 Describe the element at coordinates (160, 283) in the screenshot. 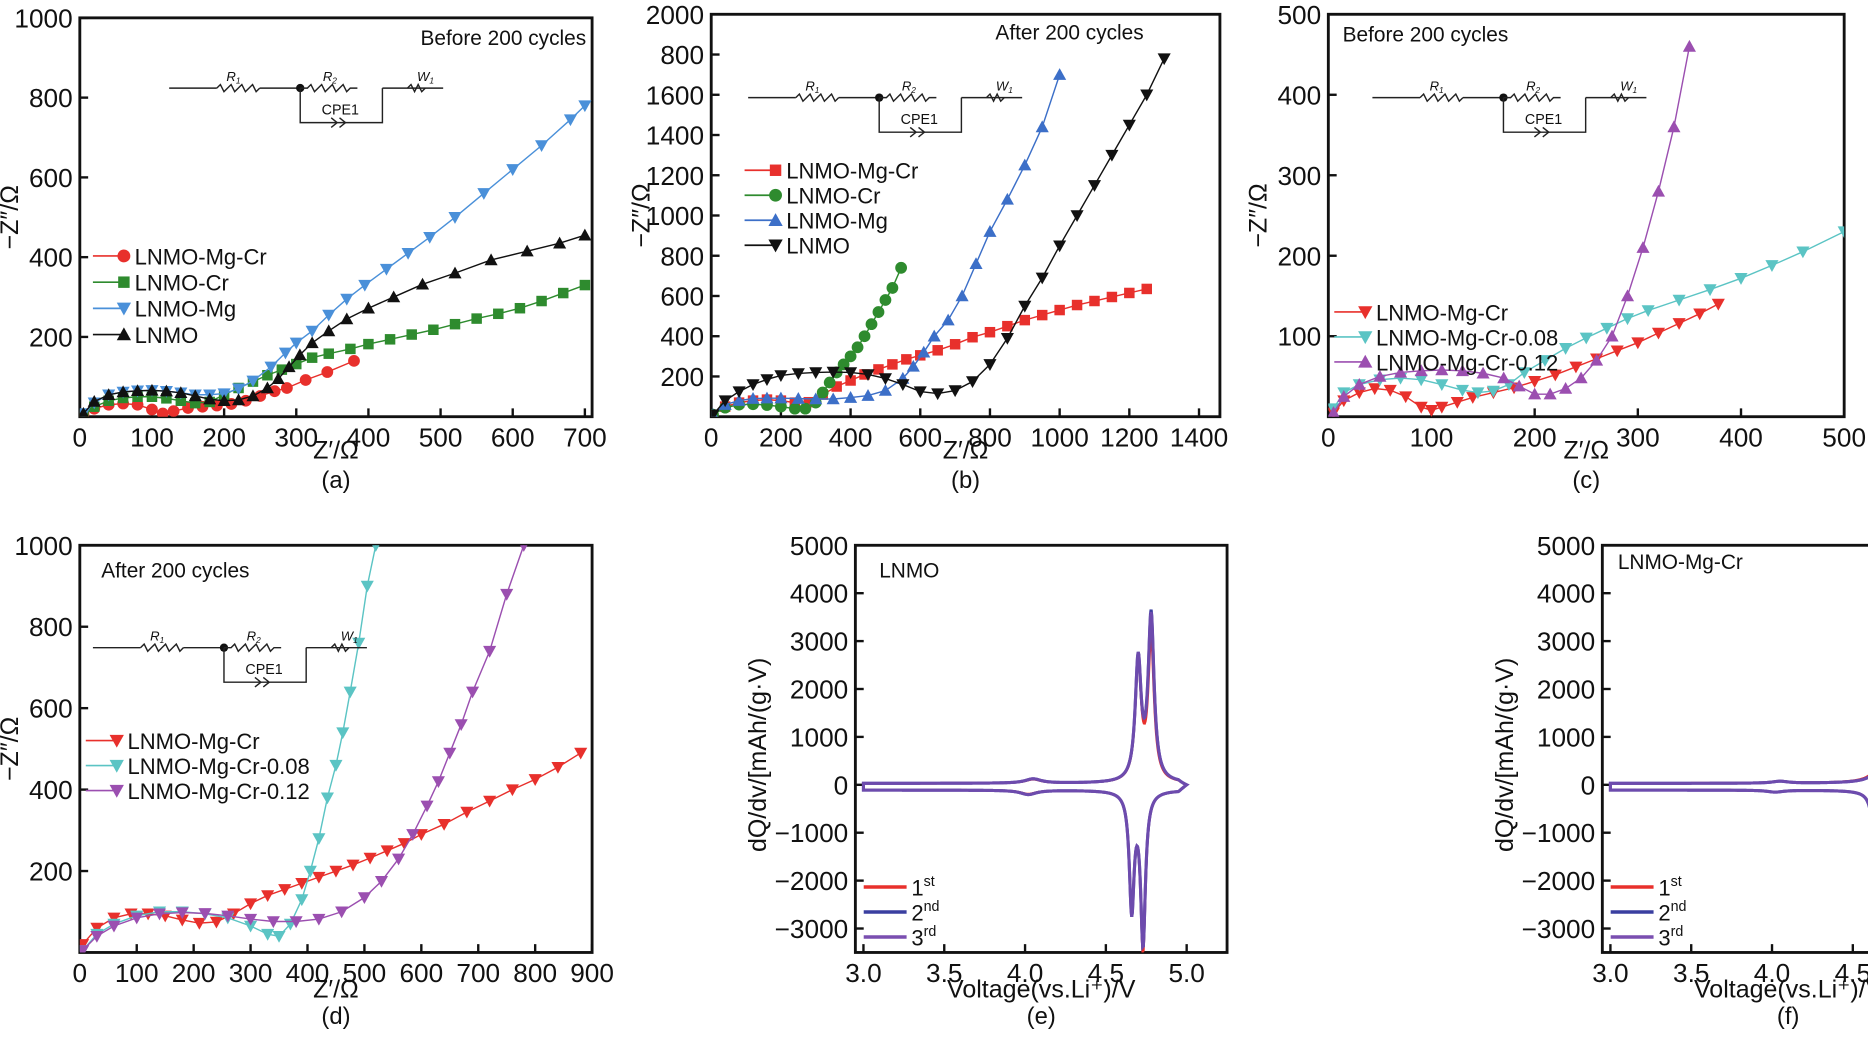

I see `legend-item: LNMO-Cr` at that location.